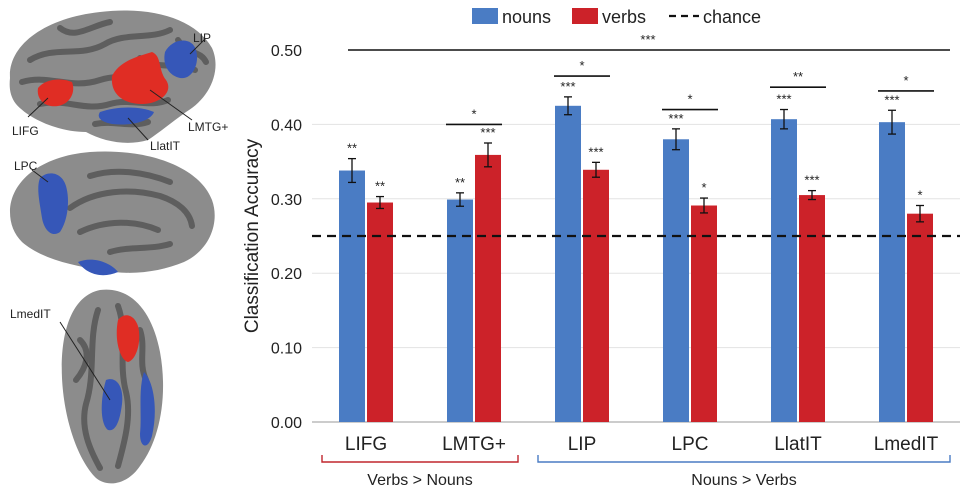 The height and width of the screenshot is (494, 972). What do you see at coordinates (202, 38) in the screenshot?
I see `label-lip: LIP` at bounding box center [202, 38].